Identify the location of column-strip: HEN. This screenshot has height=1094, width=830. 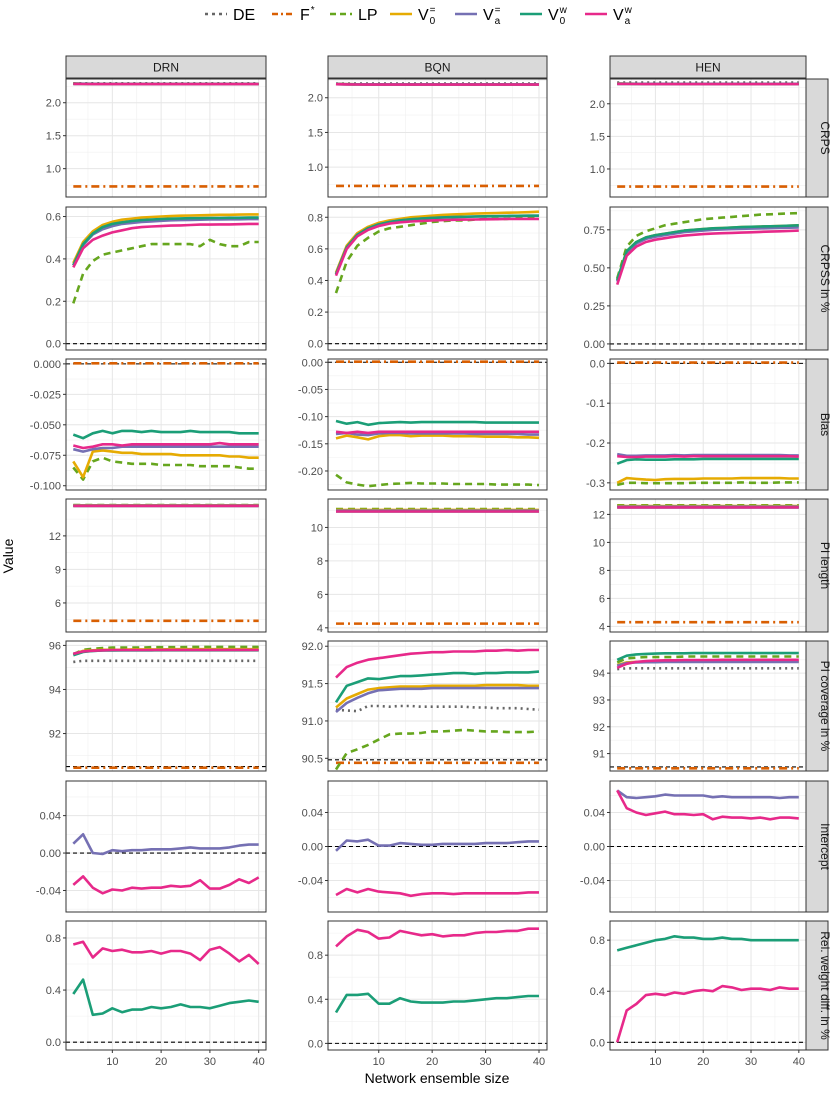
(708, 67).